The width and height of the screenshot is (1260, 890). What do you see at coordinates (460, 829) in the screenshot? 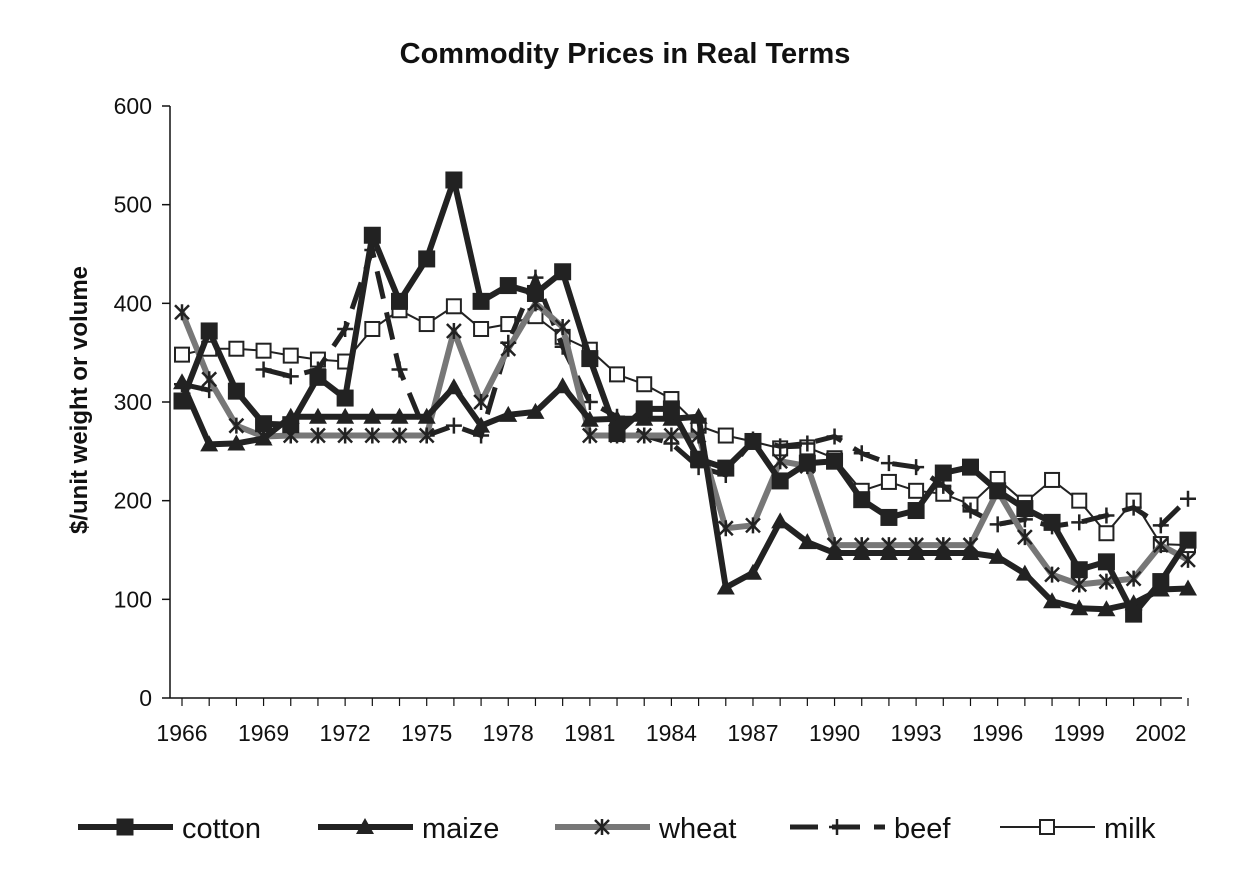
I see `legend-label-maize: maize` at bounding box center [460, 829].